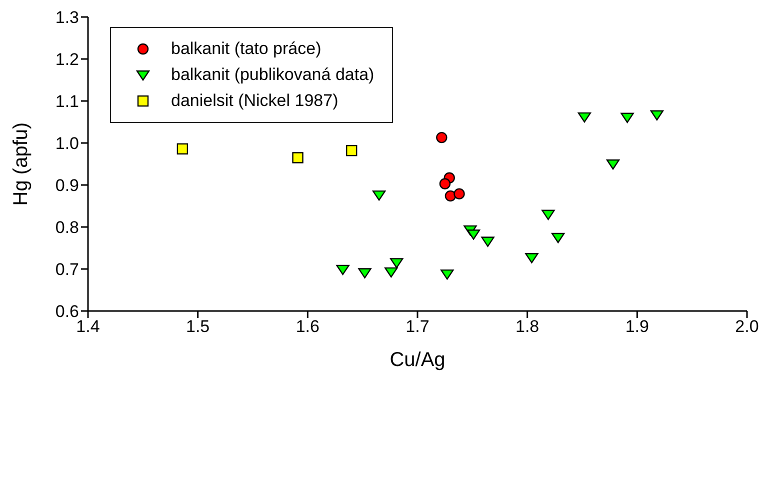 The image size is (762, 477). Describe the element at coordinates (418, 360) in the screenshot. I see `x-axis-title: Cu/Ag` at that location.